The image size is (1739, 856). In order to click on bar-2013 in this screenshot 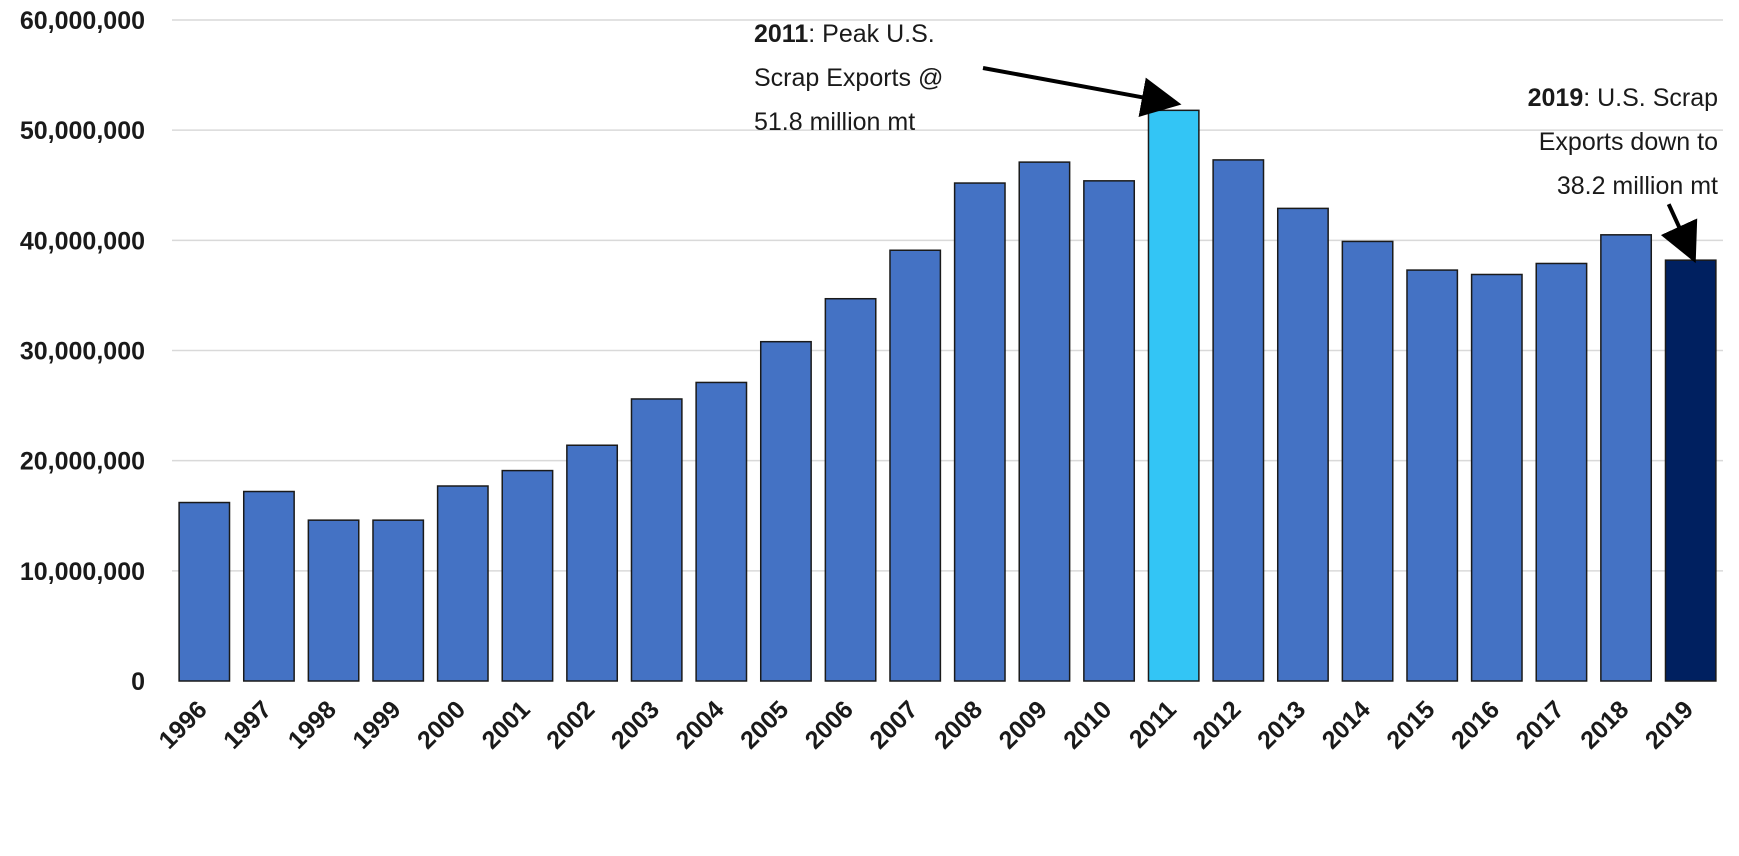, I will do `click(1302, 444)`.